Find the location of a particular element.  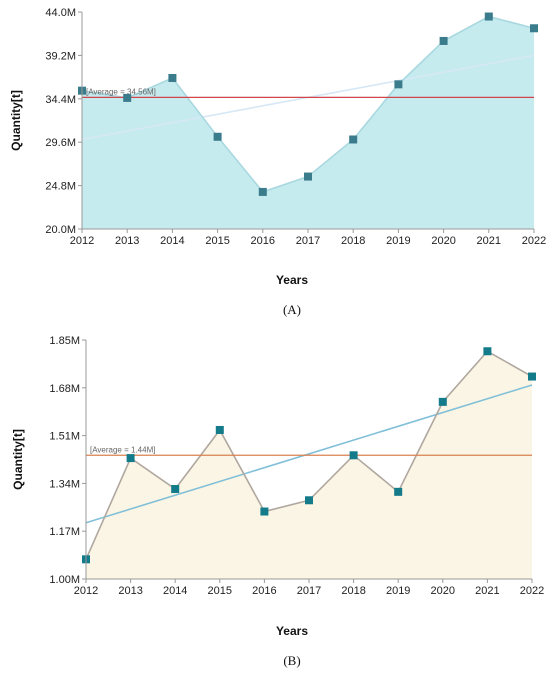

y-tick-label: 1.00M is located at coordinates (64, 580).